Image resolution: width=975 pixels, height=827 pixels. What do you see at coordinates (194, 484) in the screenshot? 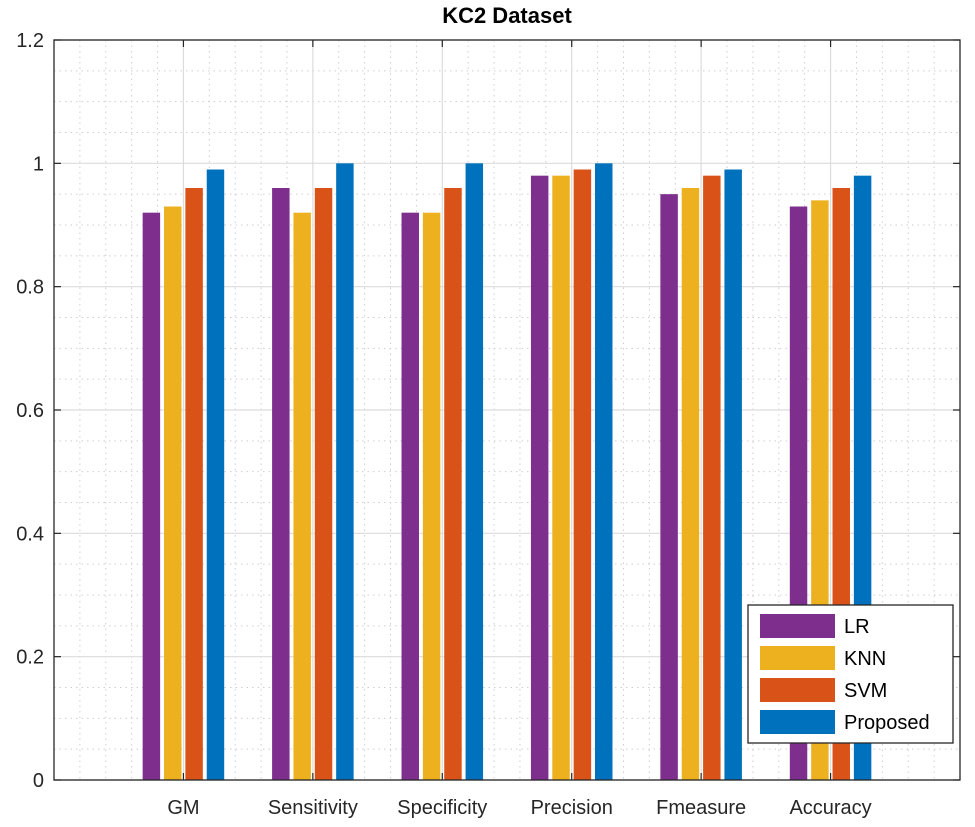
I see `bar-svm-gm` at bounding box center [194, 484].